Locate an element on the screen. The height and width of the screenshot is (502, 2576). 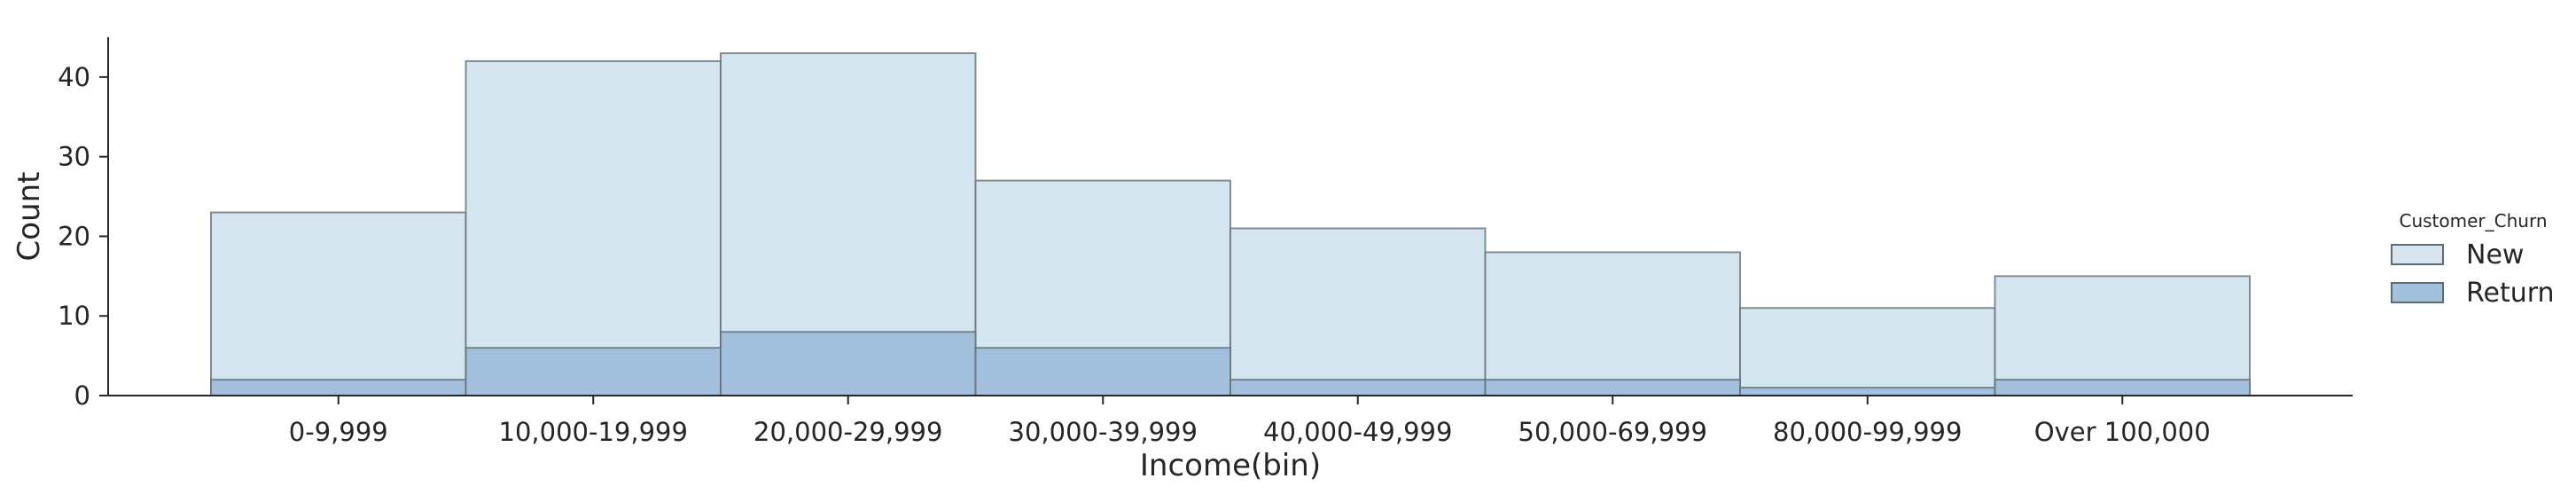
legend-label-new: New is located at coordinates (2495, 255).